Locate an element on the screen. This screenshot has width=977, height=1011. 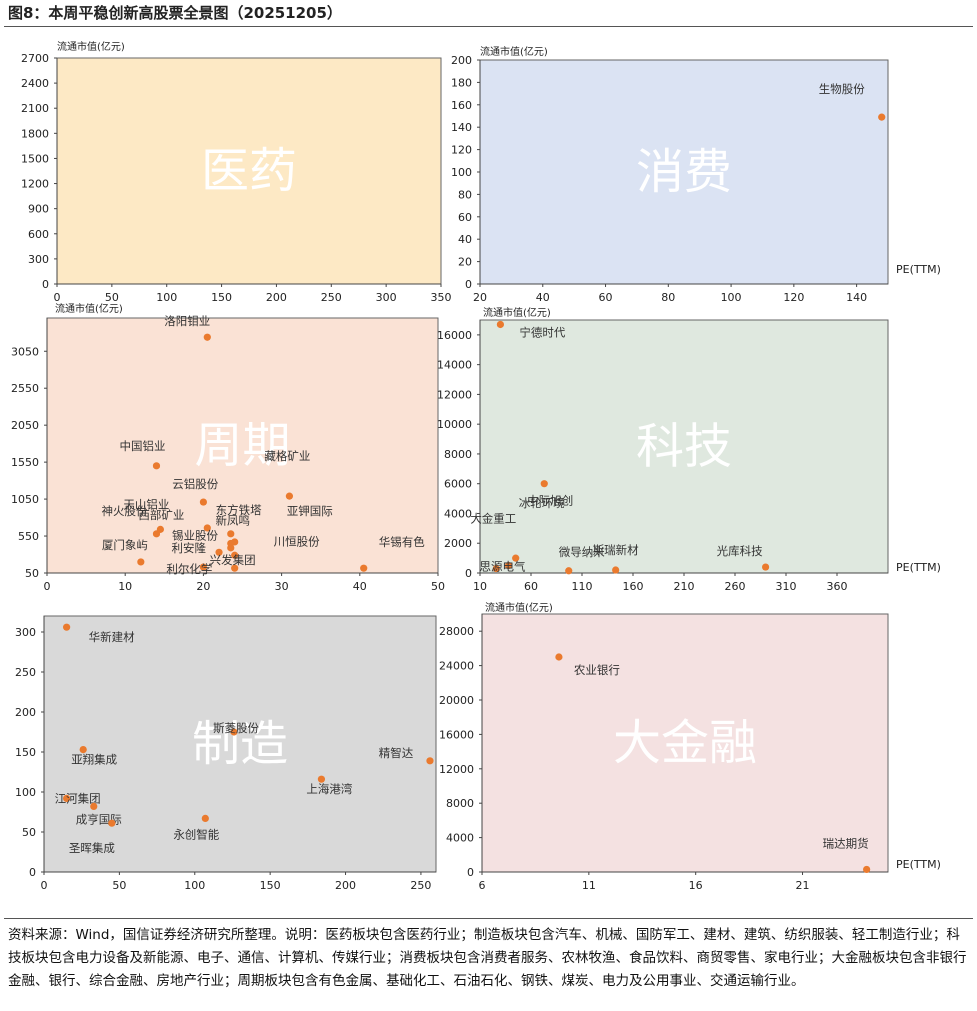
sector-watermark: 周期 is located at coordinates (242, 446).